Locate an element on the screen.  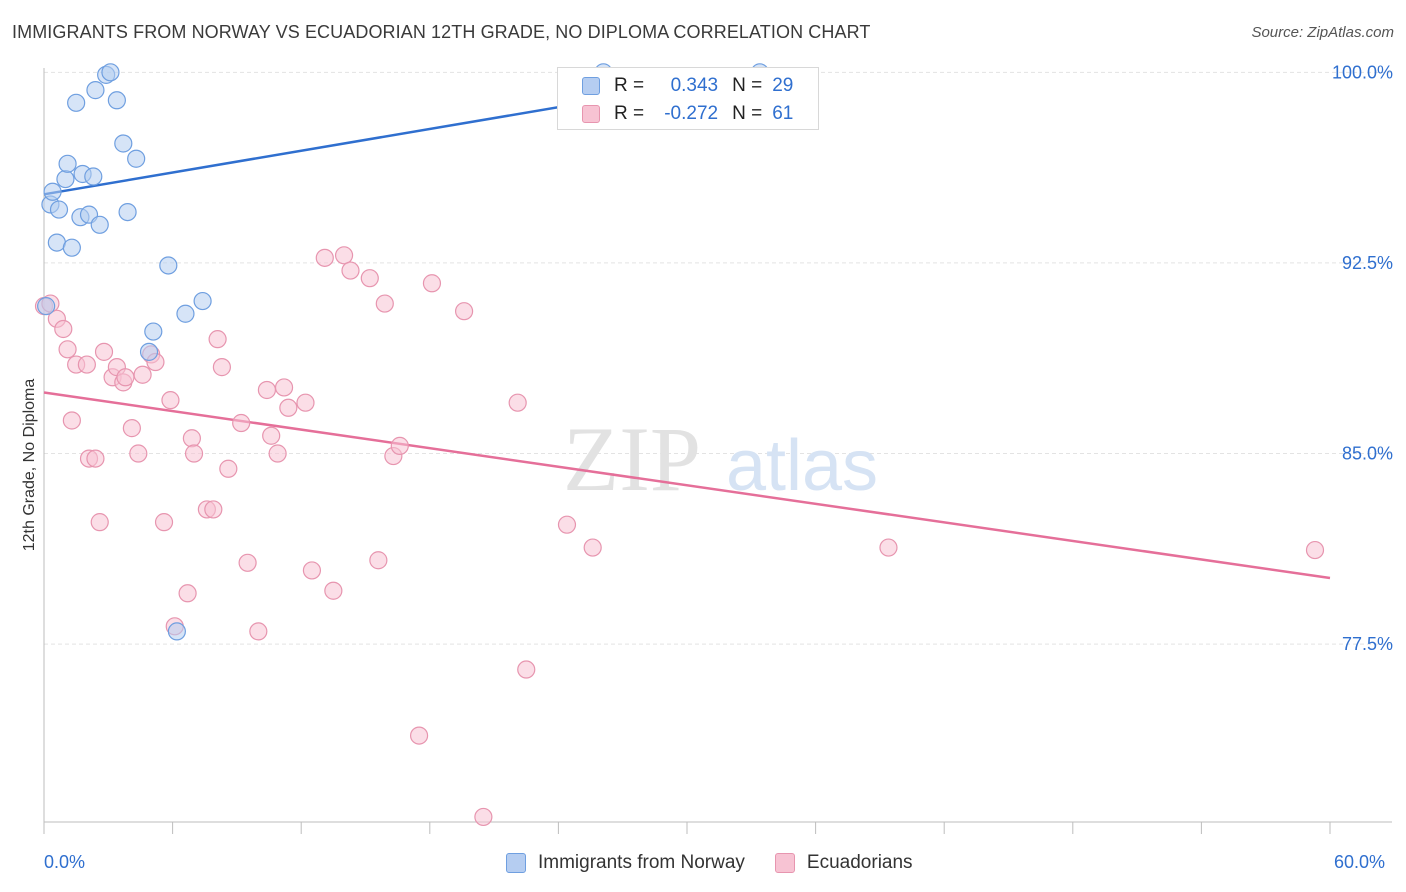
stats-legend: R = 0.343 N = 29 R = -0.272 N = 61 is located at coordinates (688, 98).